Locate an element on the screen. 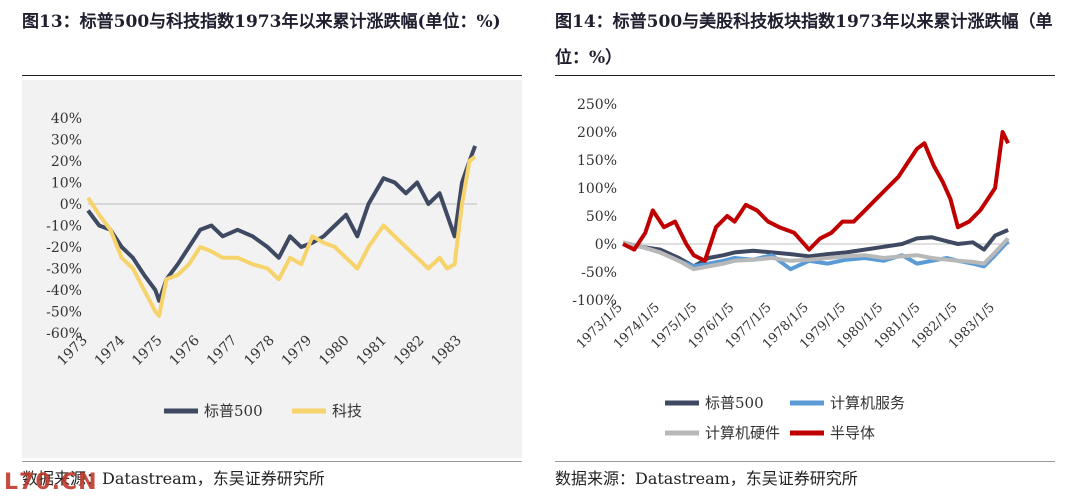 The width and height of the screenshot is (1080, 504). x-tick-label: 1980 is located at coordinates (334, 351).